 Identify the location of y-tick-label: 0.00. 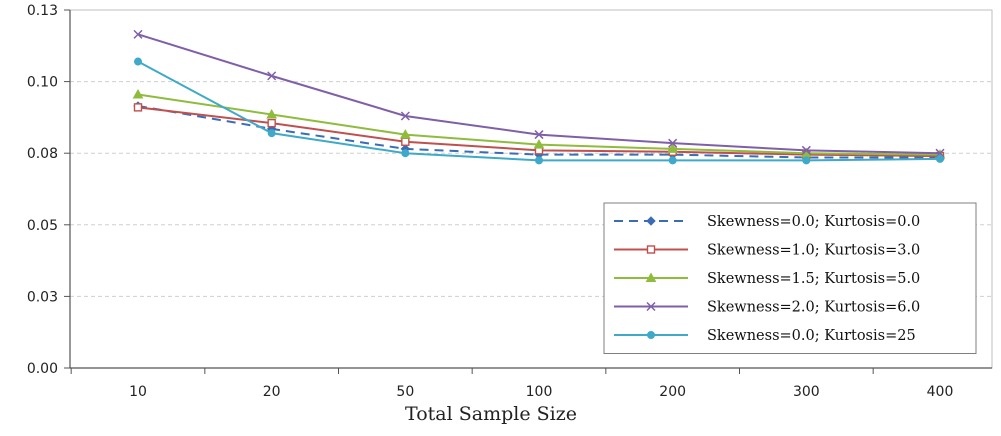
(42, 369).